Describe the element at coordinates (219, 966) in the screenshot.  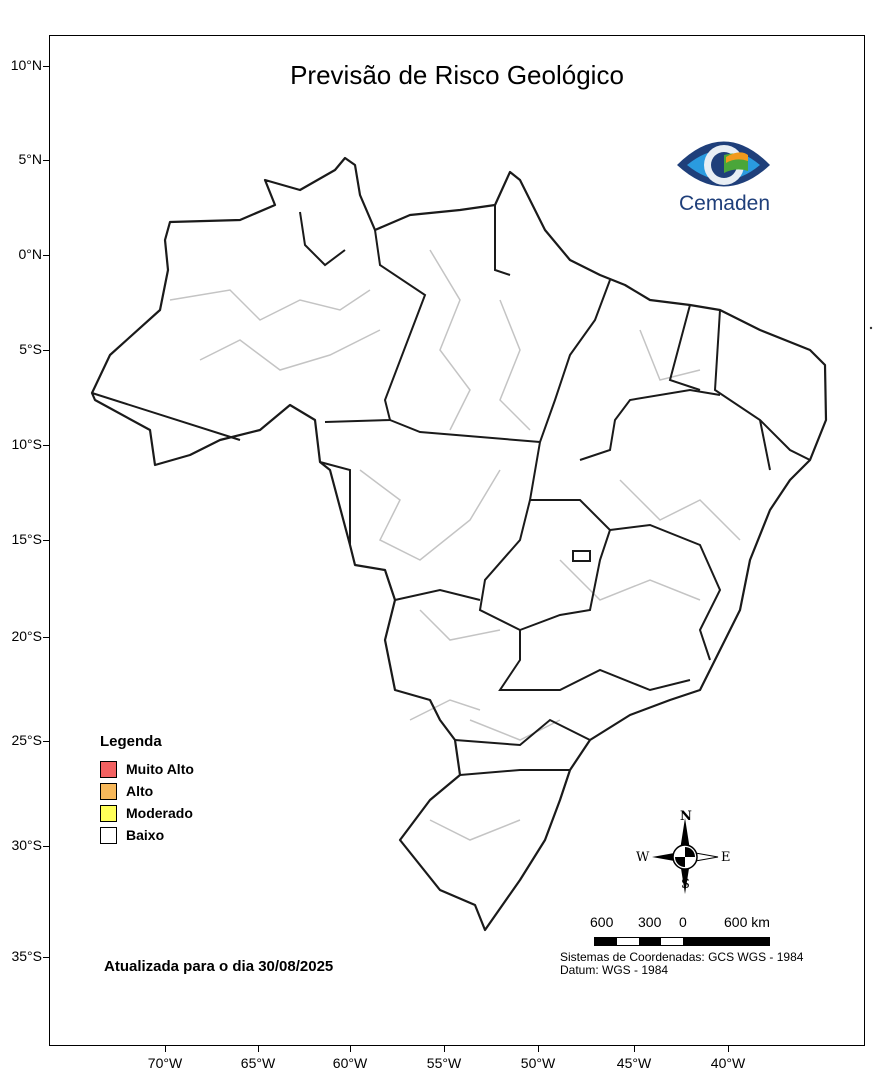
I see `update-date: Atualizada para o dia 30/08/2025` at that location.